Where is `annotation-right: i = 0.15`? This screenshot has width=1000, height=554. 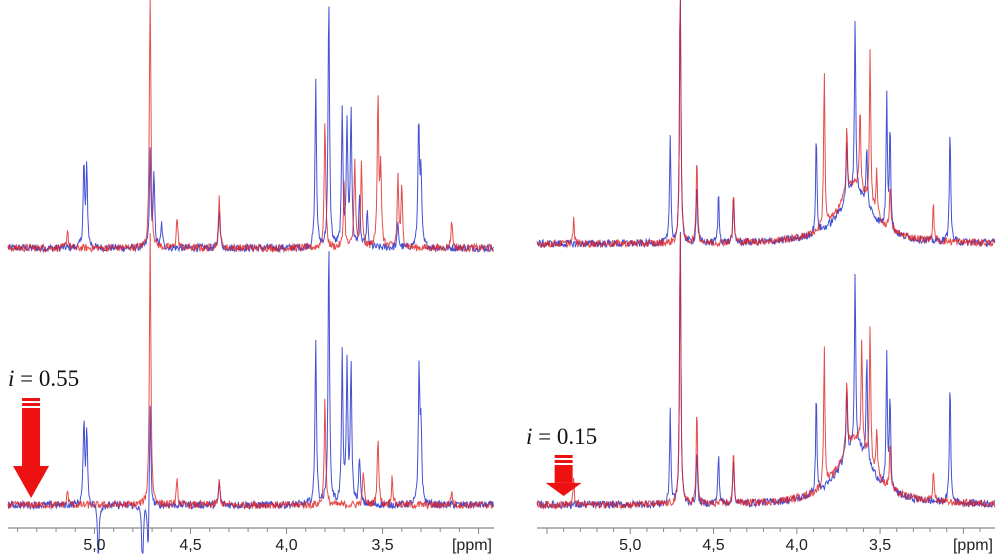
annotation-right: i = 0.15 is located at coordinates (561, 437).